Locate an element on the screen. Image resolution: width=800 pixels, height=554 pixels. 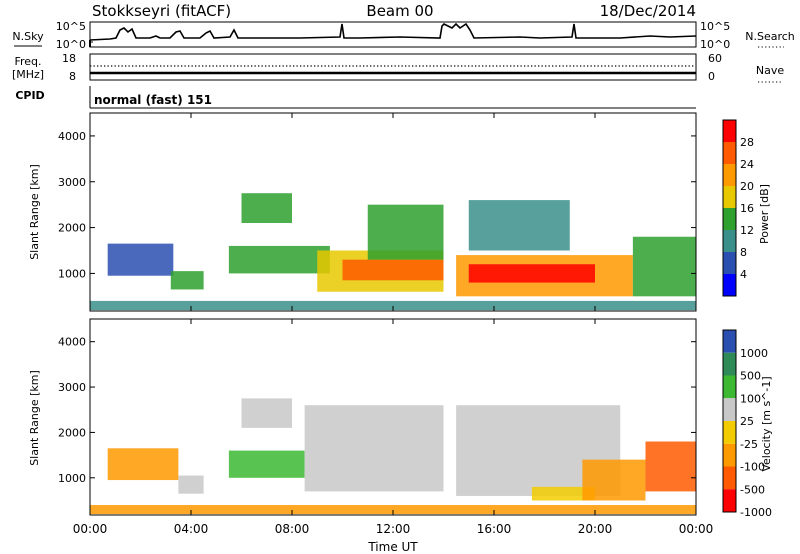
freq-label-top: Freq. is located at coordinates (27, 61).